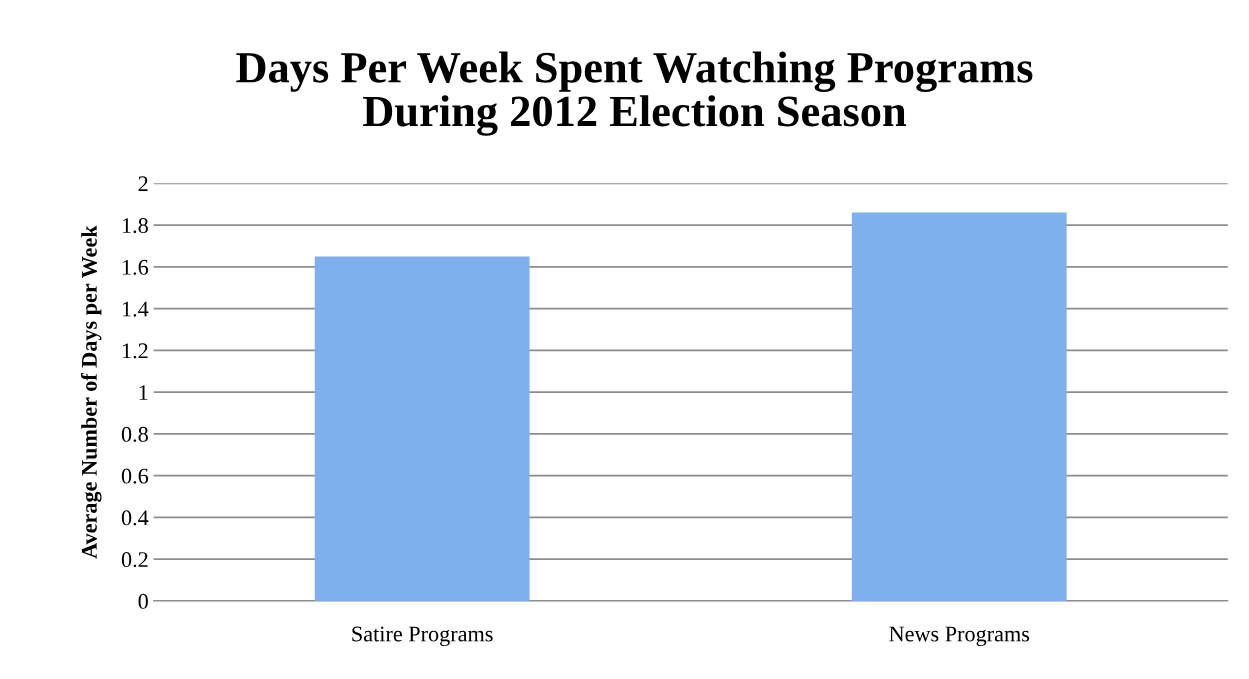  I want to click on x-tick-label: News Programs, so click(959, 636).